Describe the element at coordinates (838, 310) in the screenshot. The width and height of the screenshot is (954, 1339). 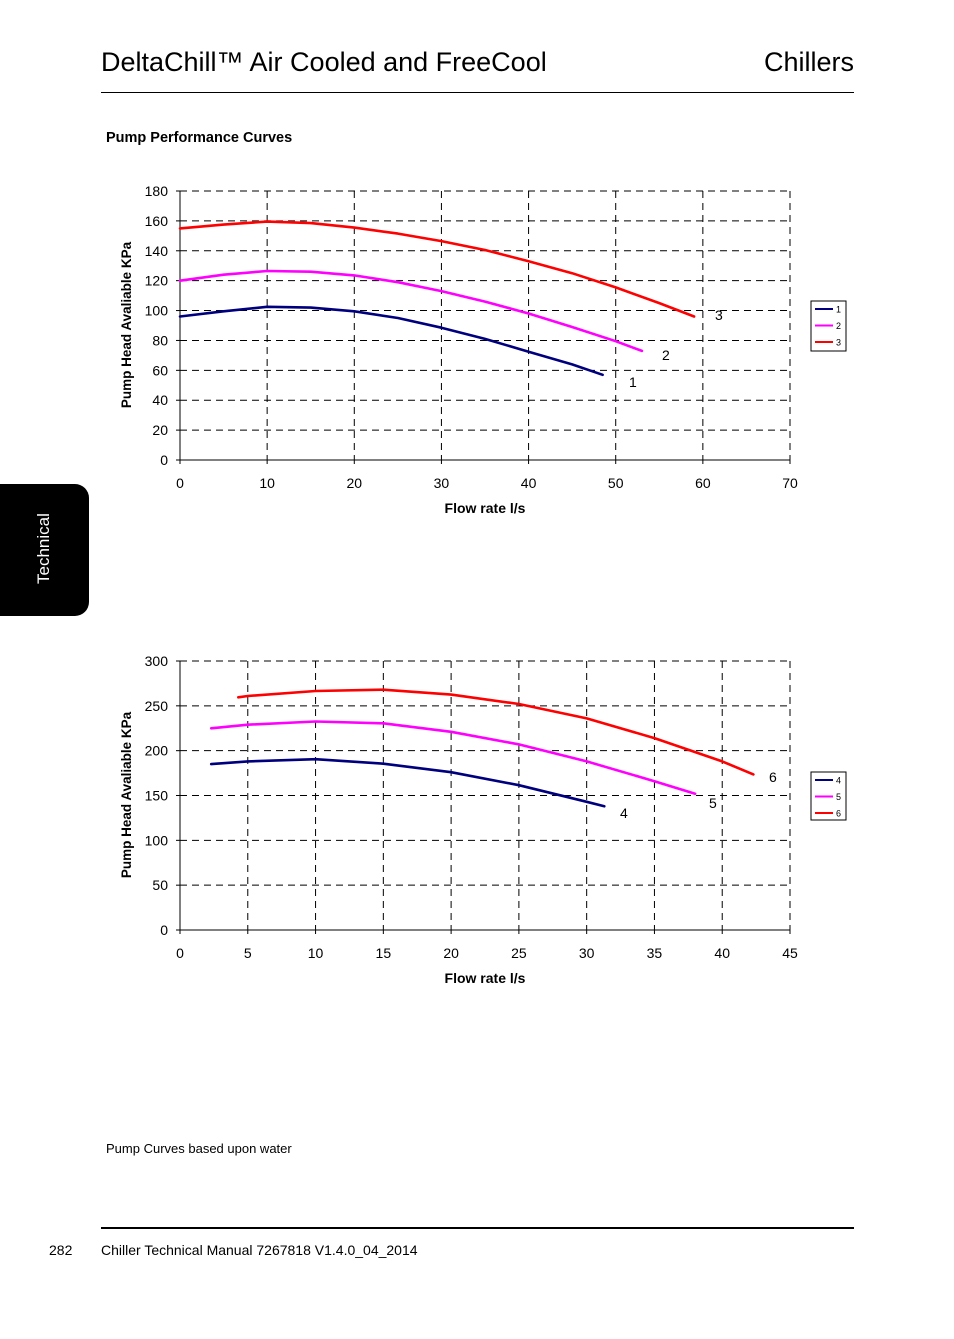
I see `legend-label-1: 1` at that location.